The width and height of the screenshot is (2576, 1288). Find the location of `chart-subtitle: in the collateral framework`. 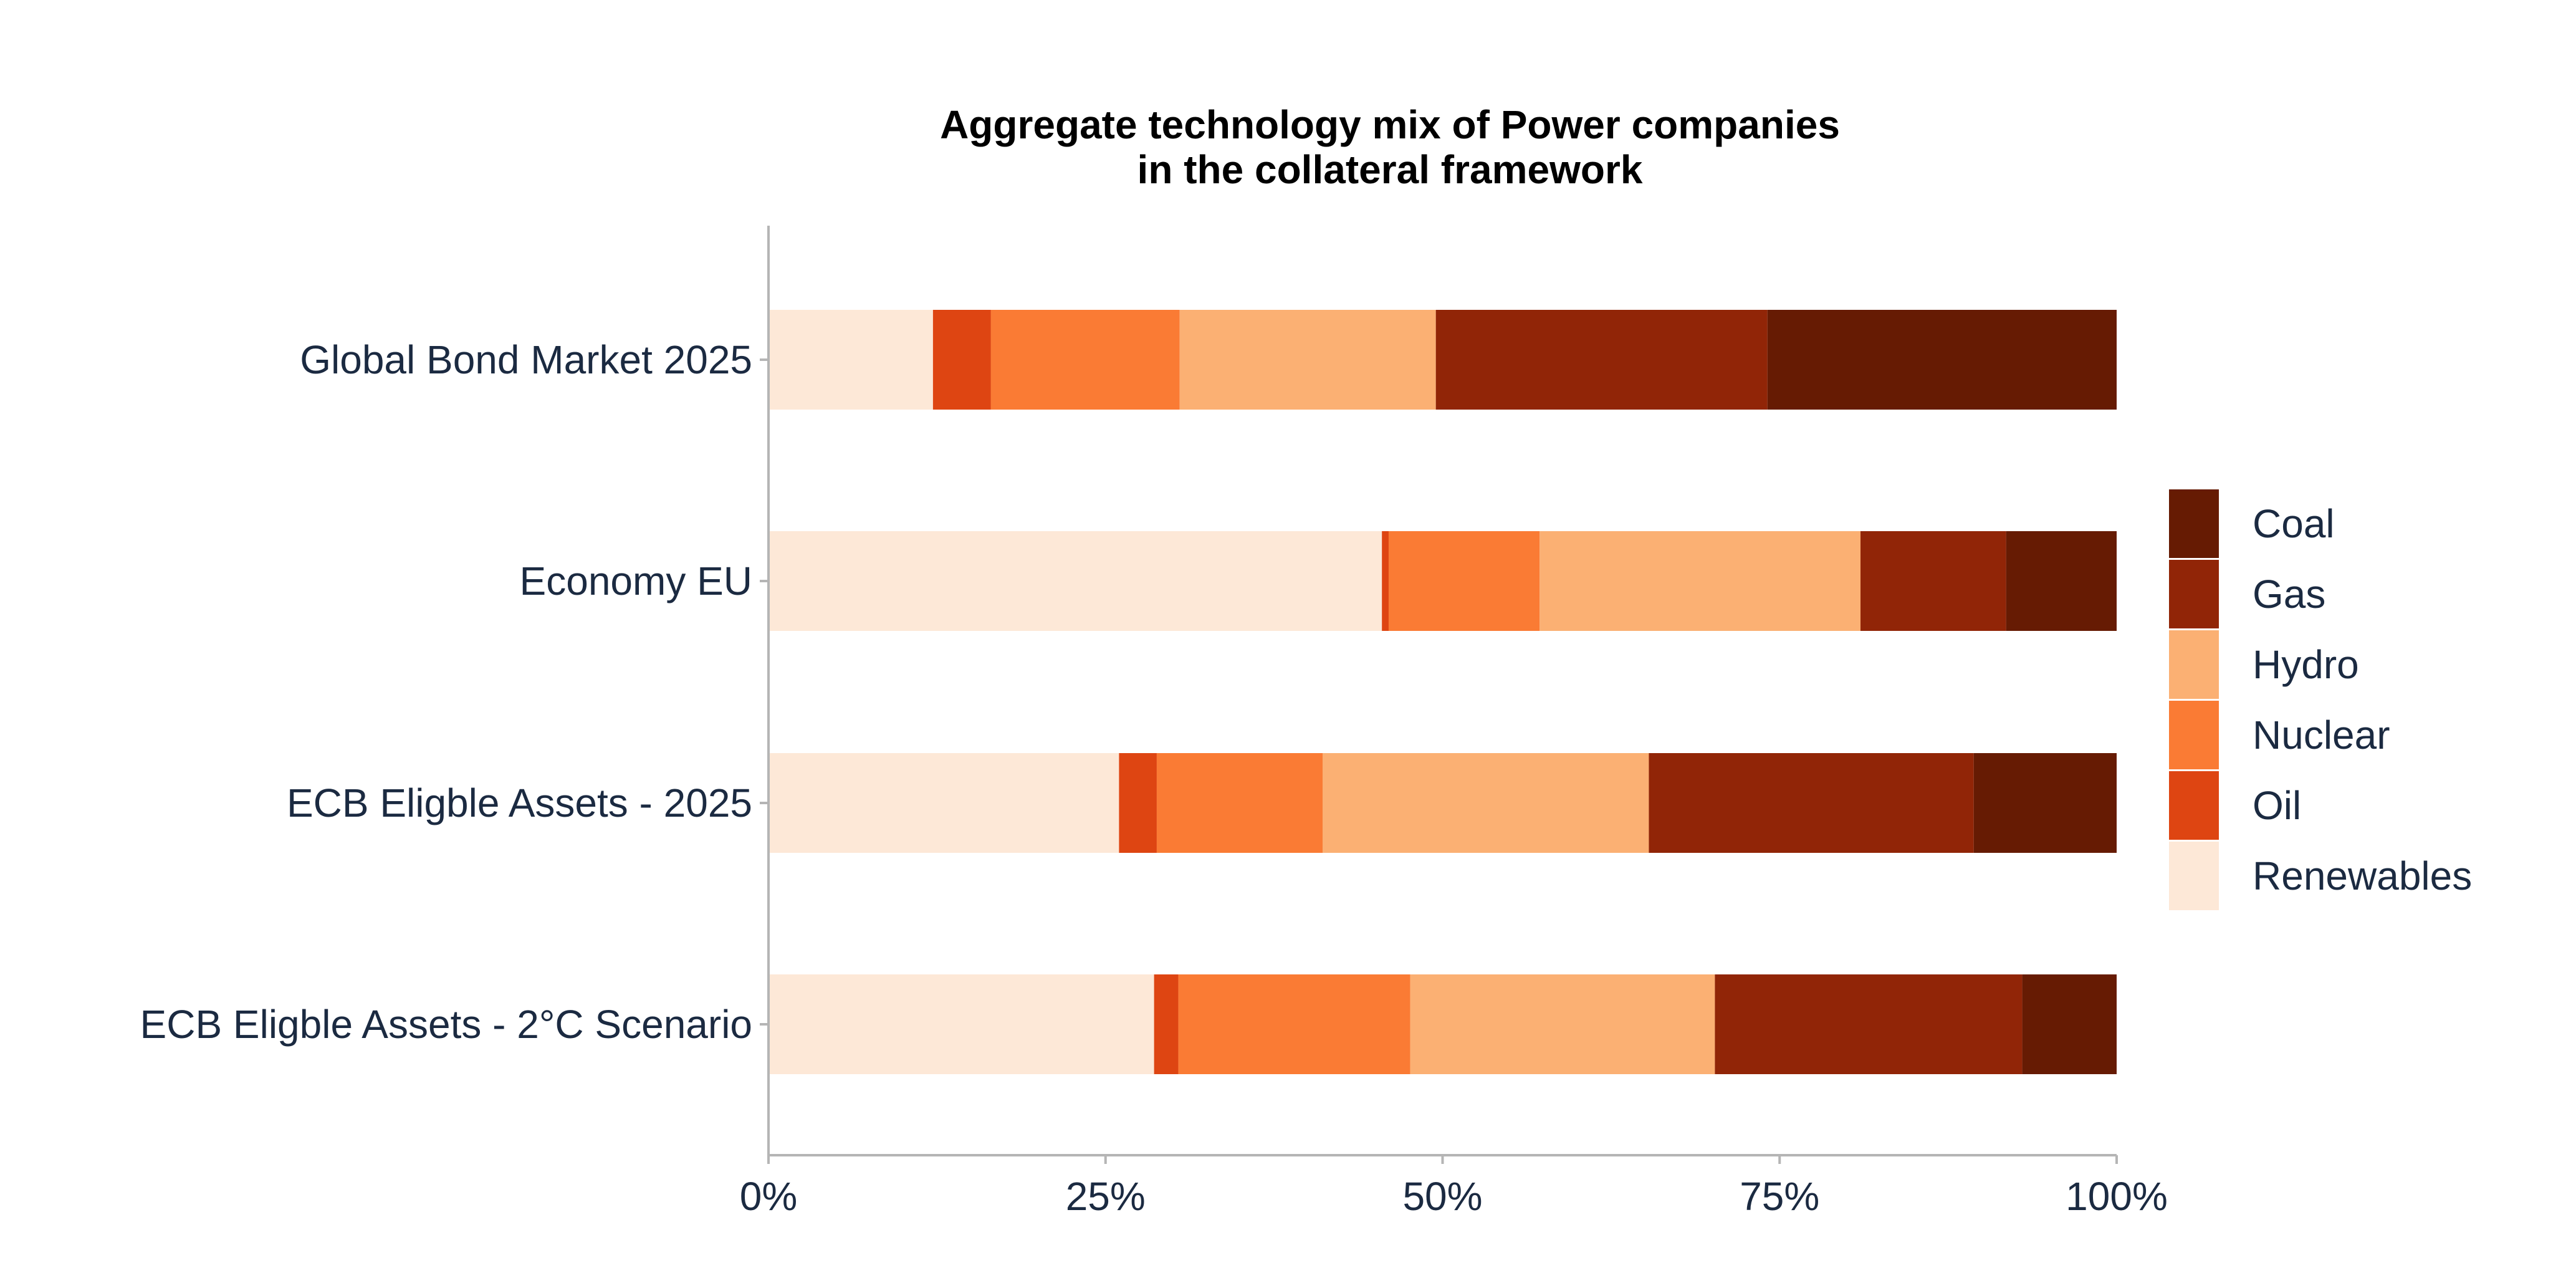

chart-subtitle: in the collateral framework is located at coordinates (1390, 169).